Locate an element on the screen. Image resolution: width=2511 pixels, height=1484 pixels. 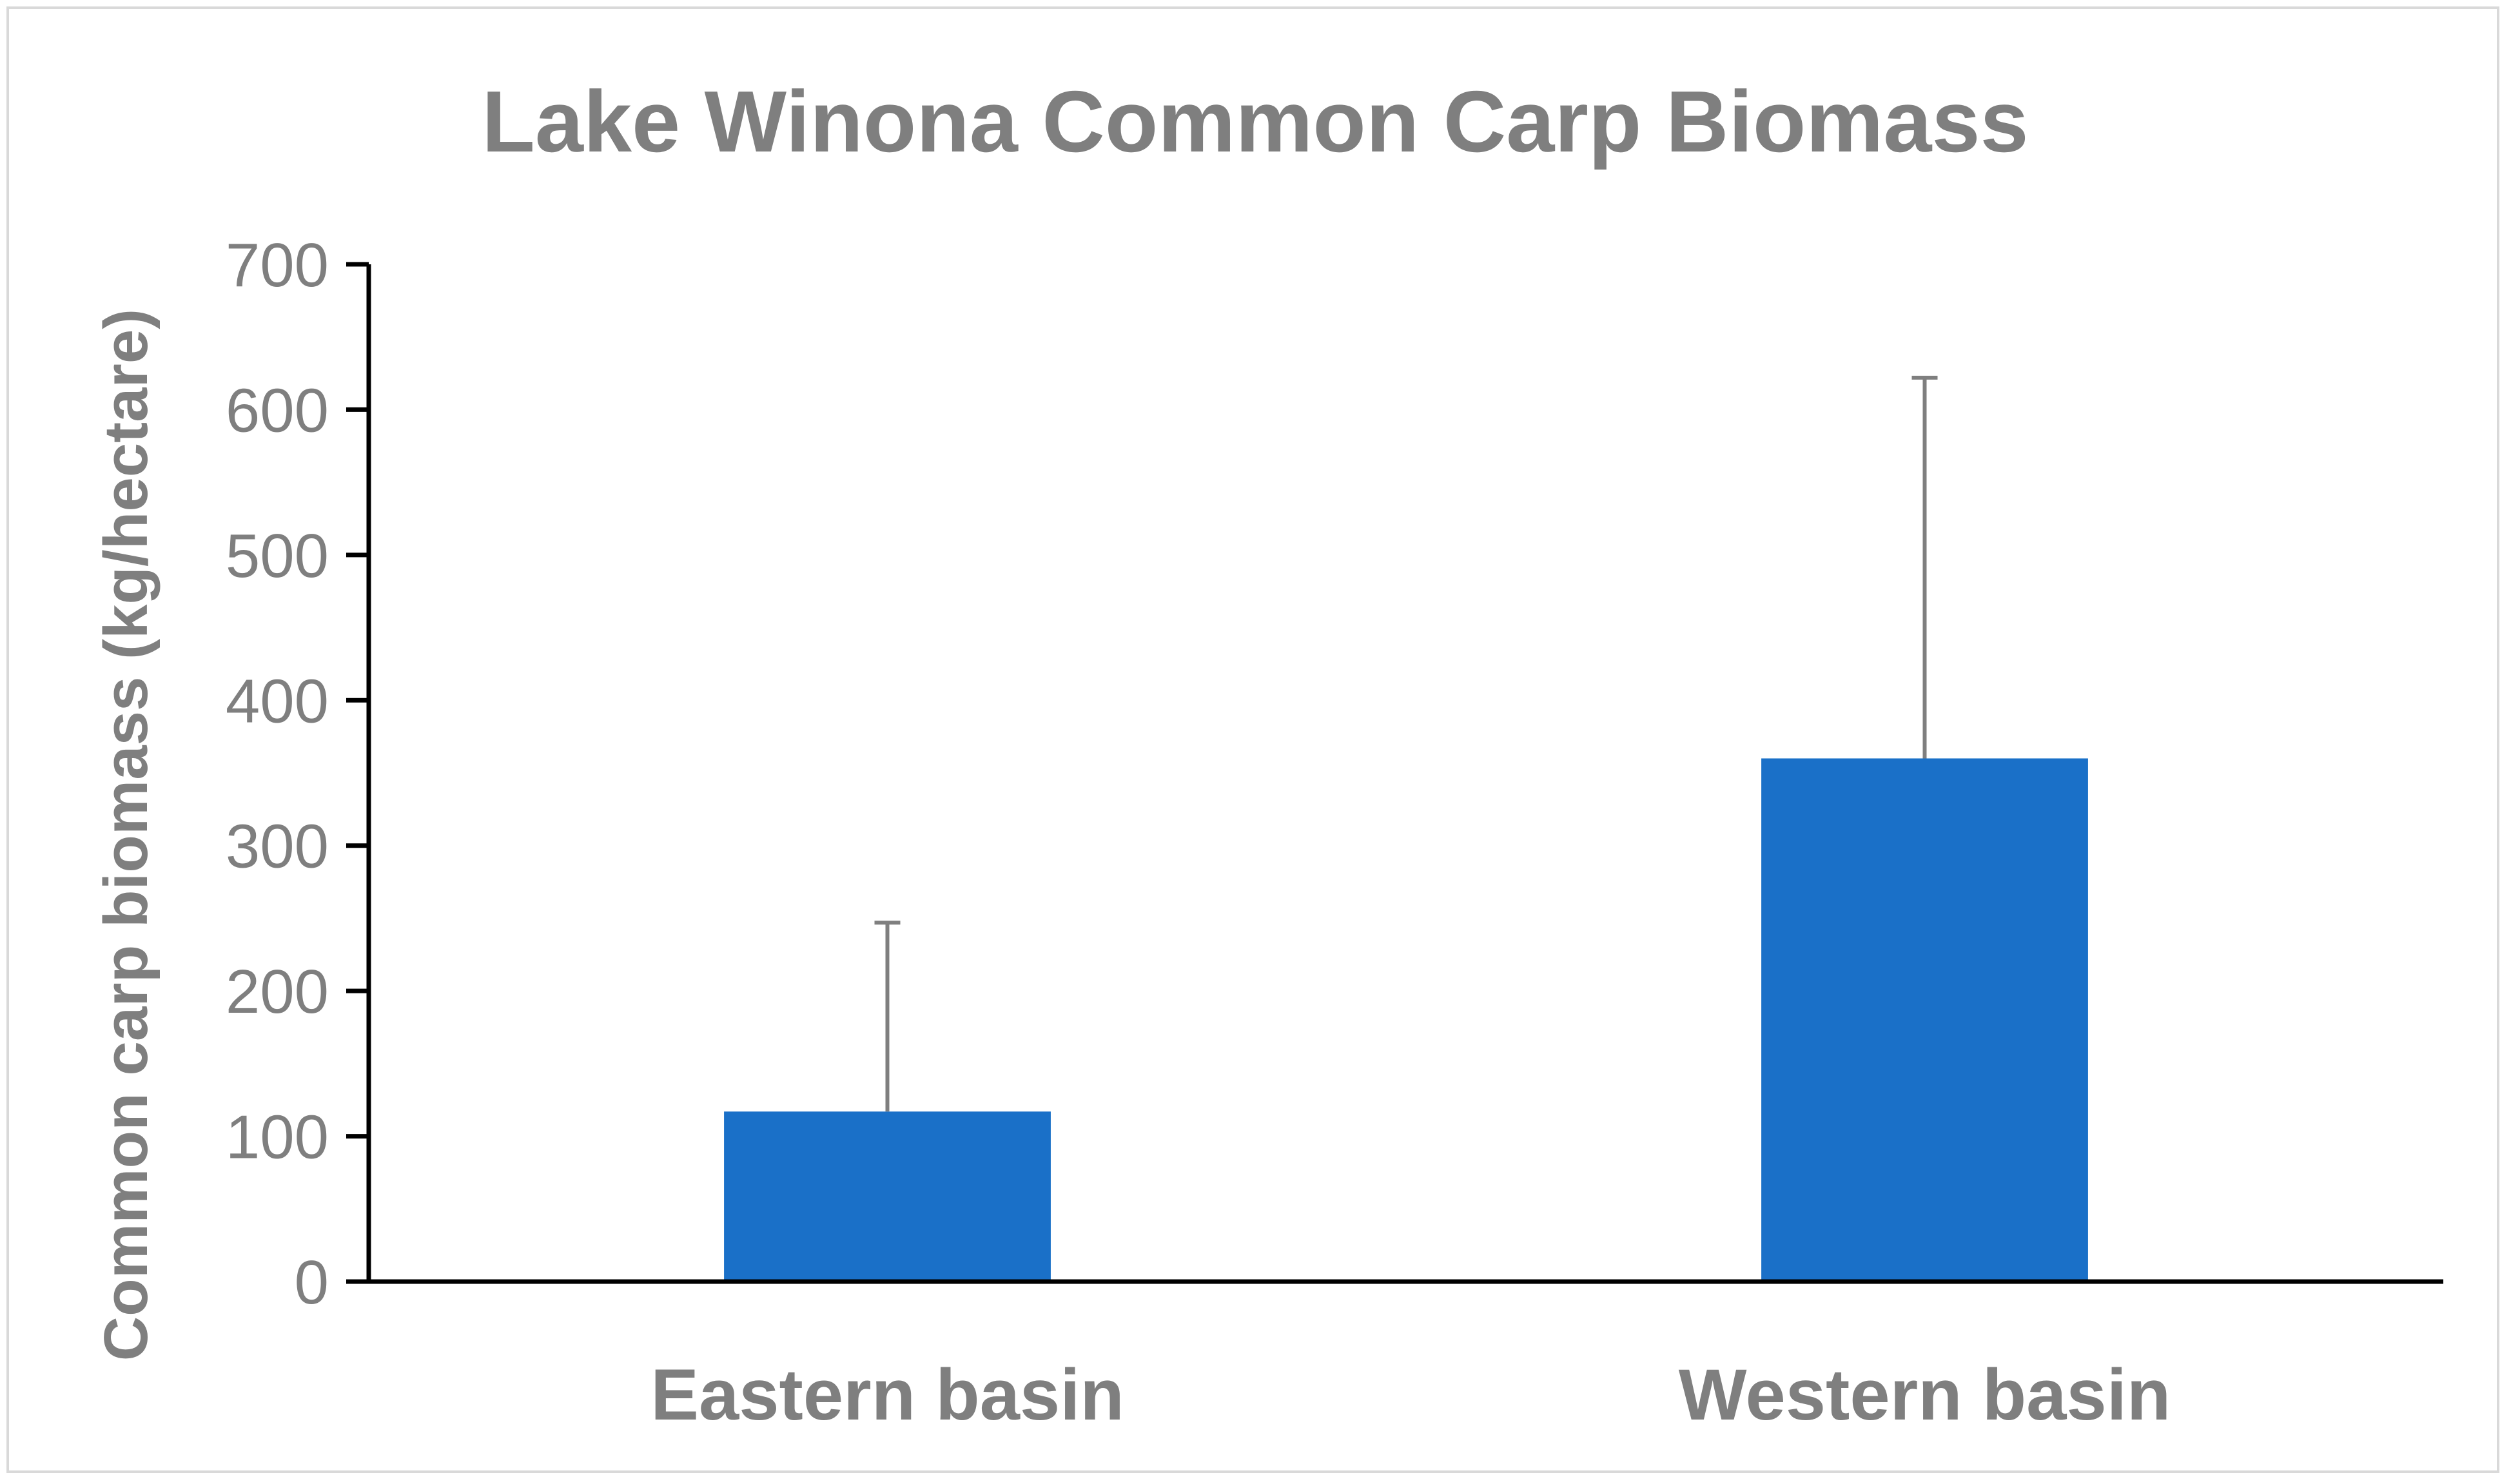
chart-title: Lake Winona Common Carp Biomass is located at coordinates (1255, 121).